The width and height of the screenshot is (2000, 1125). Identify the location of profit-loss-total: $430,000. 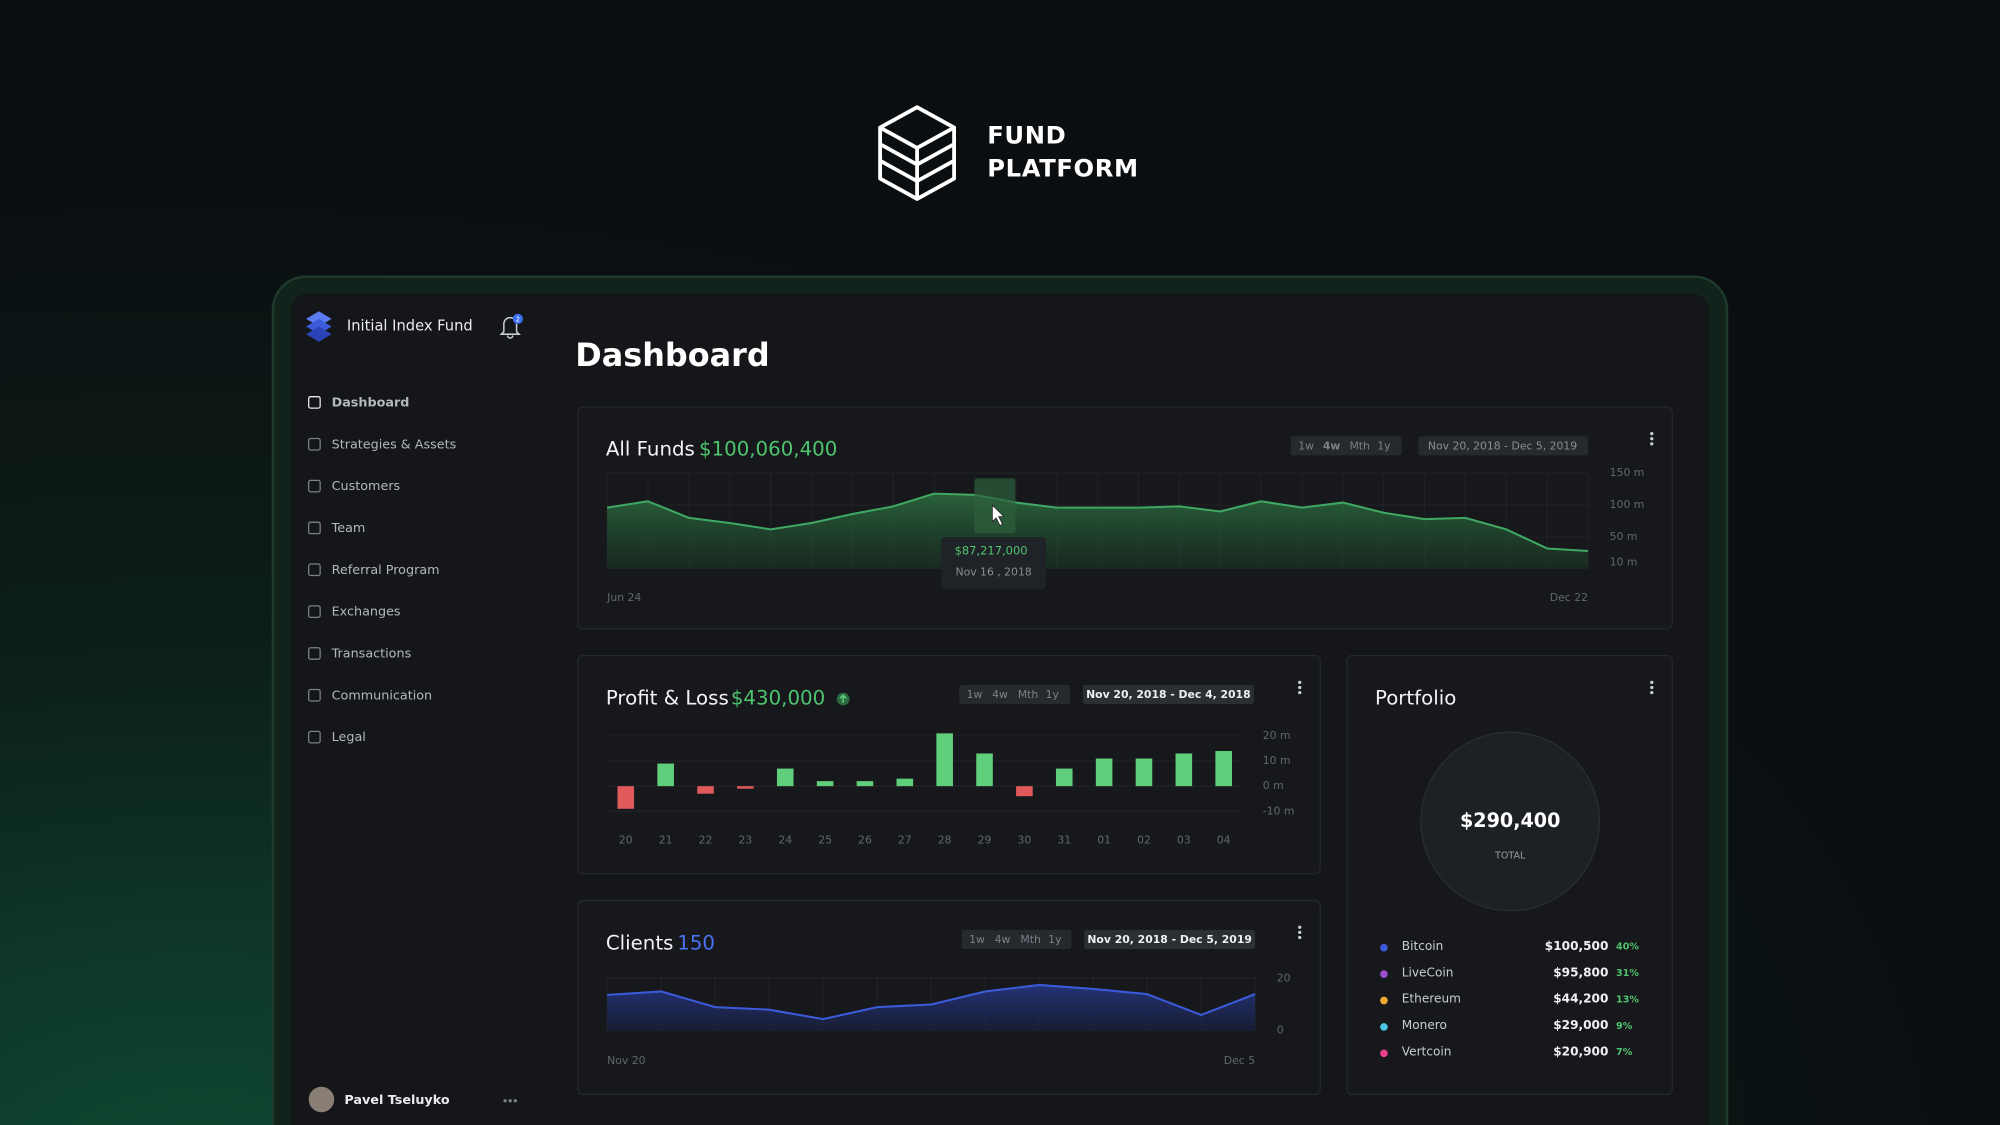
(778, 697).